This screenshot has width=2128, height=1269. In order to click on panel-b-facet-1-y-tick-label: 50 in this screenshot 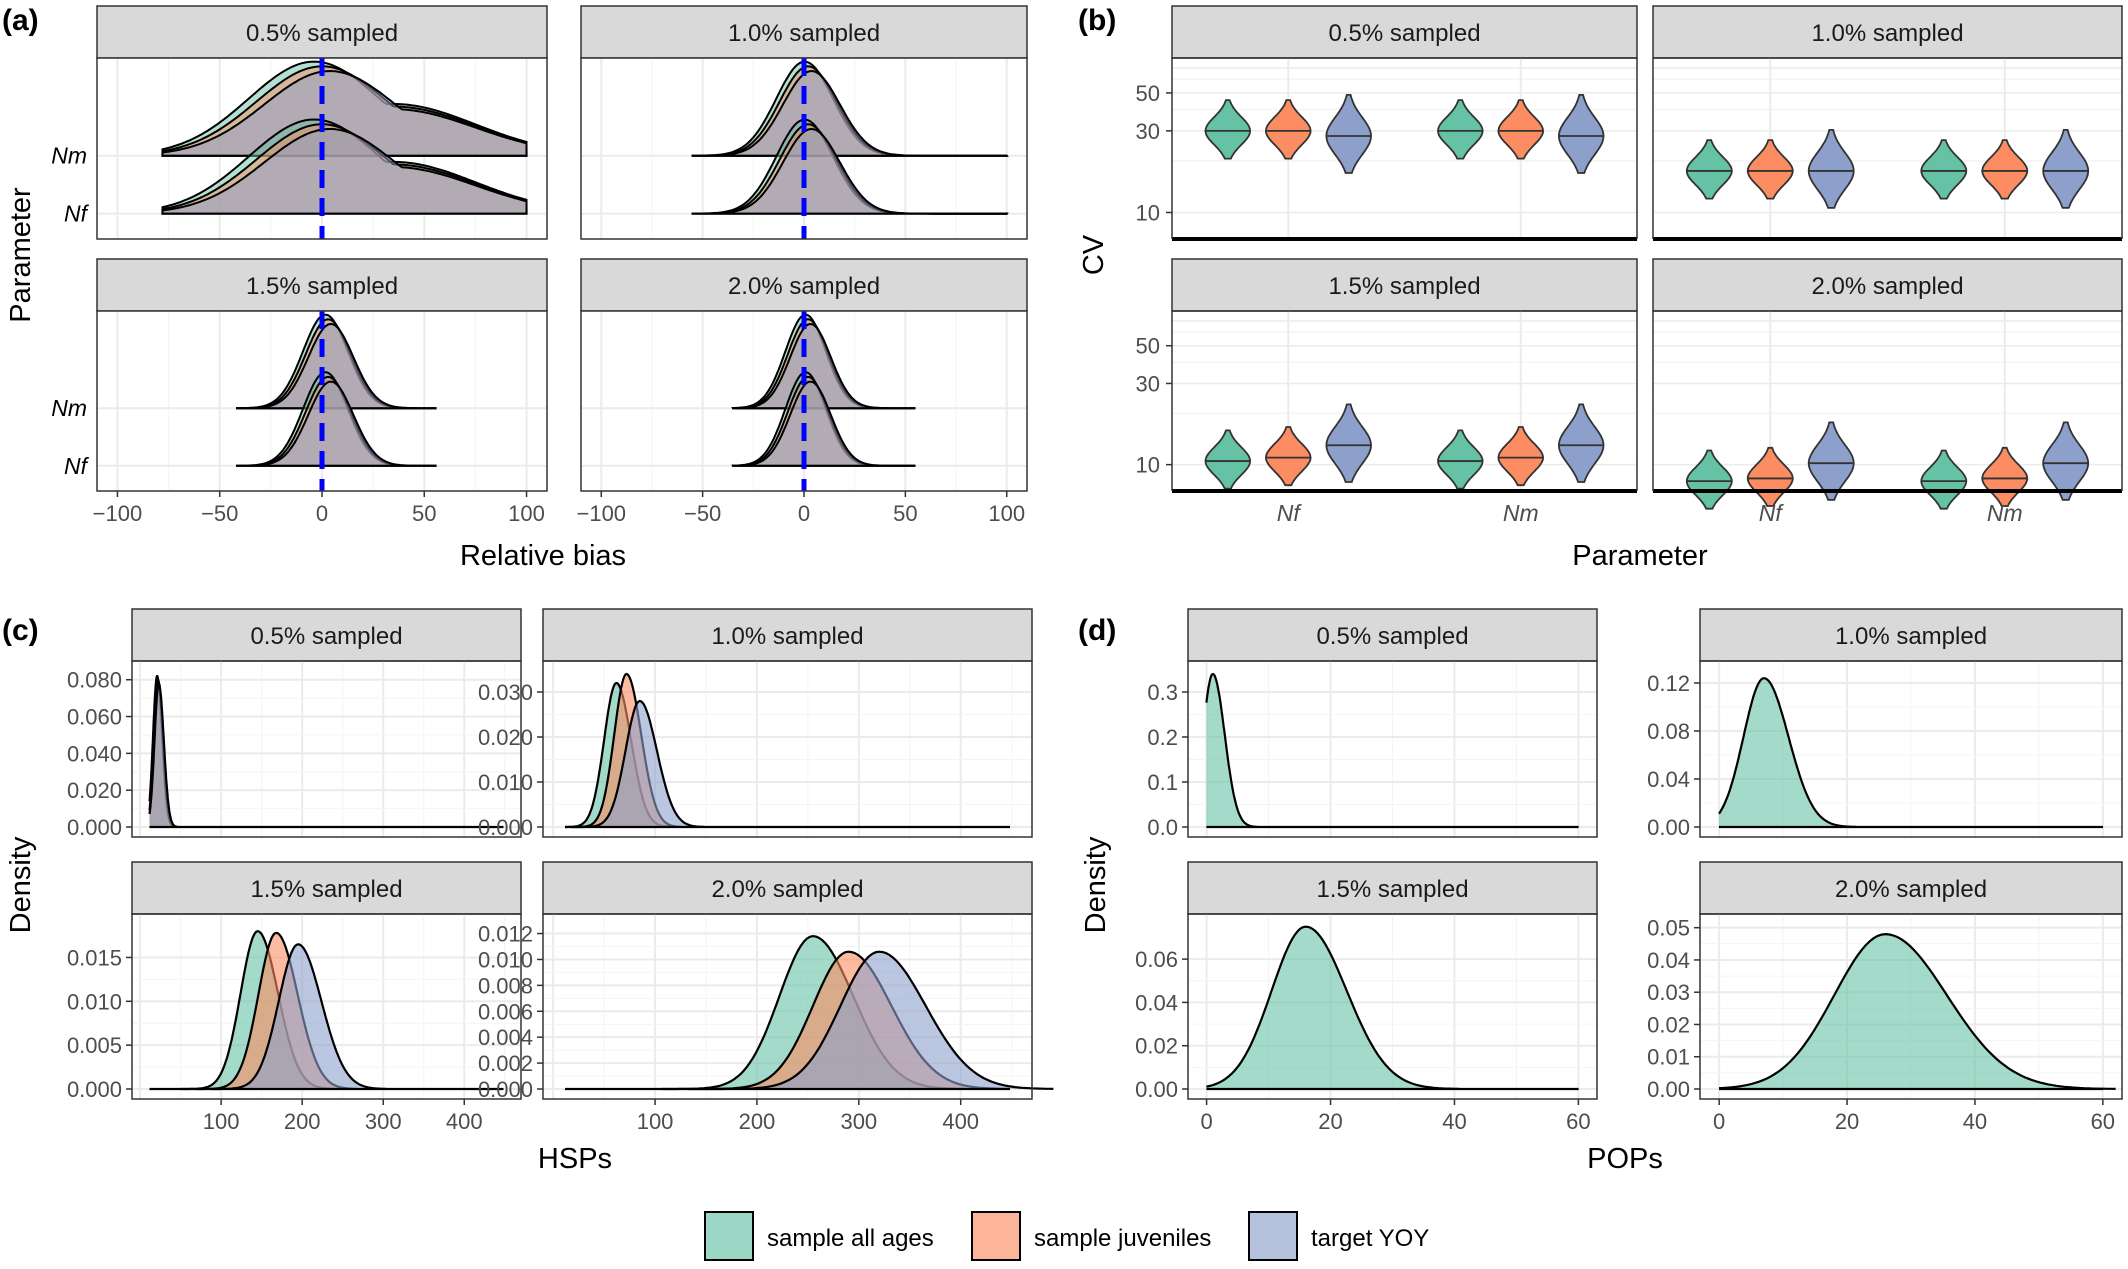, I will do `click(1148, 93)`.